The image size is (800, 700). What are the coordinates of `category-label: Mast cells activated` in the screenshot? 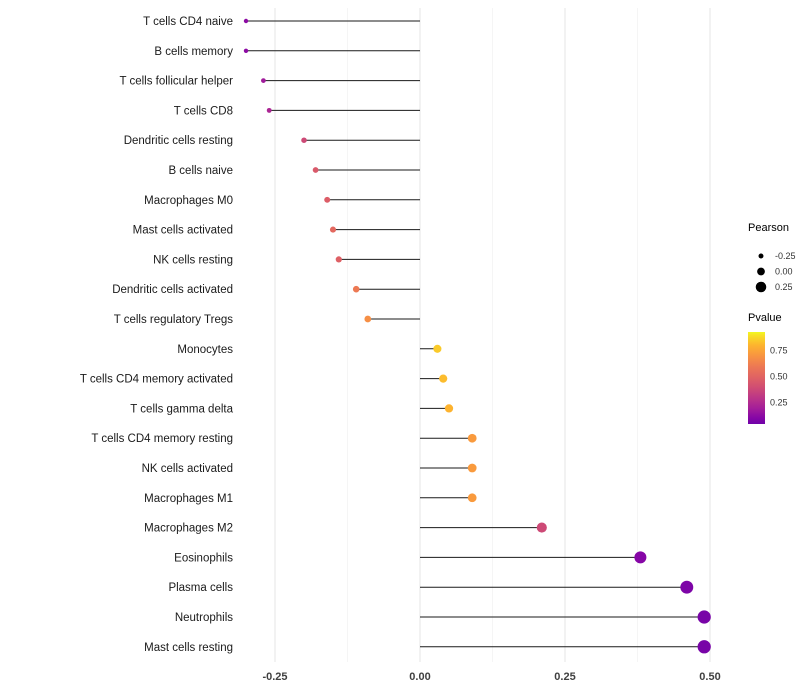 It's located at (183, 231).